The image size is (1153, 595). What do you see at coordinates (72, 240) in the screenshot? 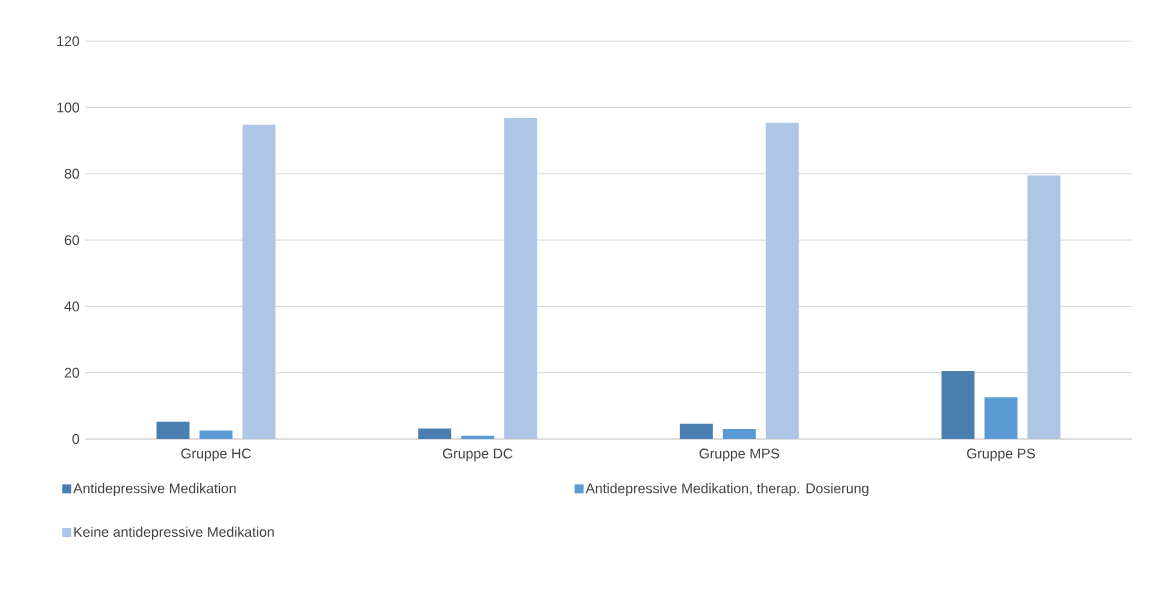
I see `y-tick-label: 60` at bounding box center [72, 240].